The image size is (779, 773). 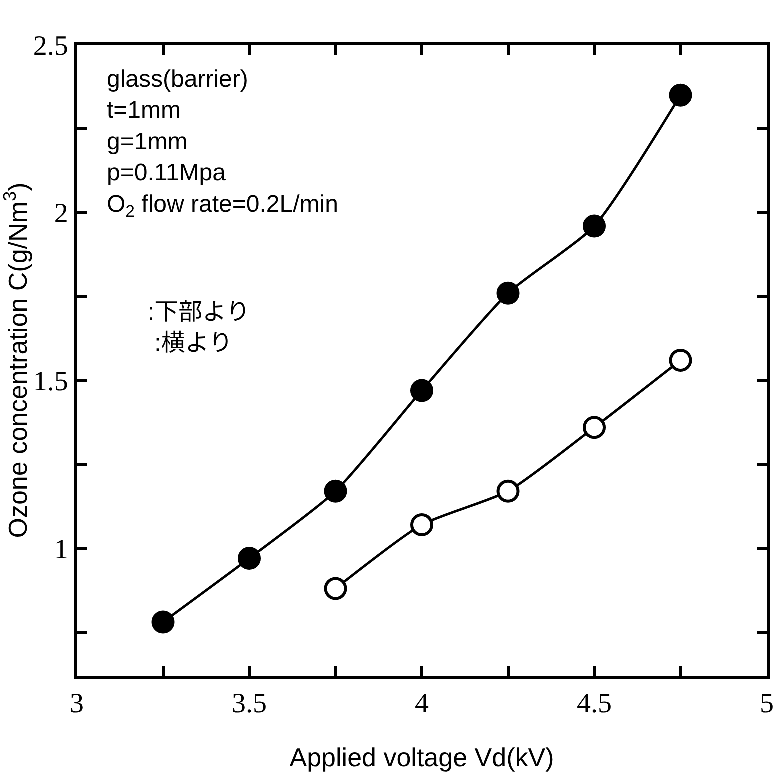 I want to click on y-tick-label: 1.5, so click(x=50, y=382).